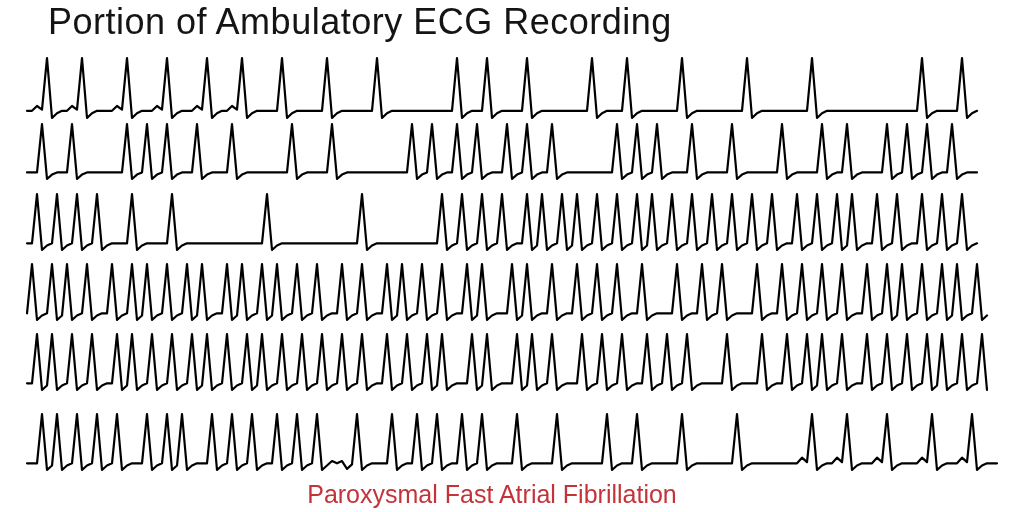 This screenshot has width=1024, height=512. What do you see at coordinates (360, 21) in the screenshot?
I see `chart-title: Portion of Ambulatory ECG Recording` at bounding box center [360, 21].